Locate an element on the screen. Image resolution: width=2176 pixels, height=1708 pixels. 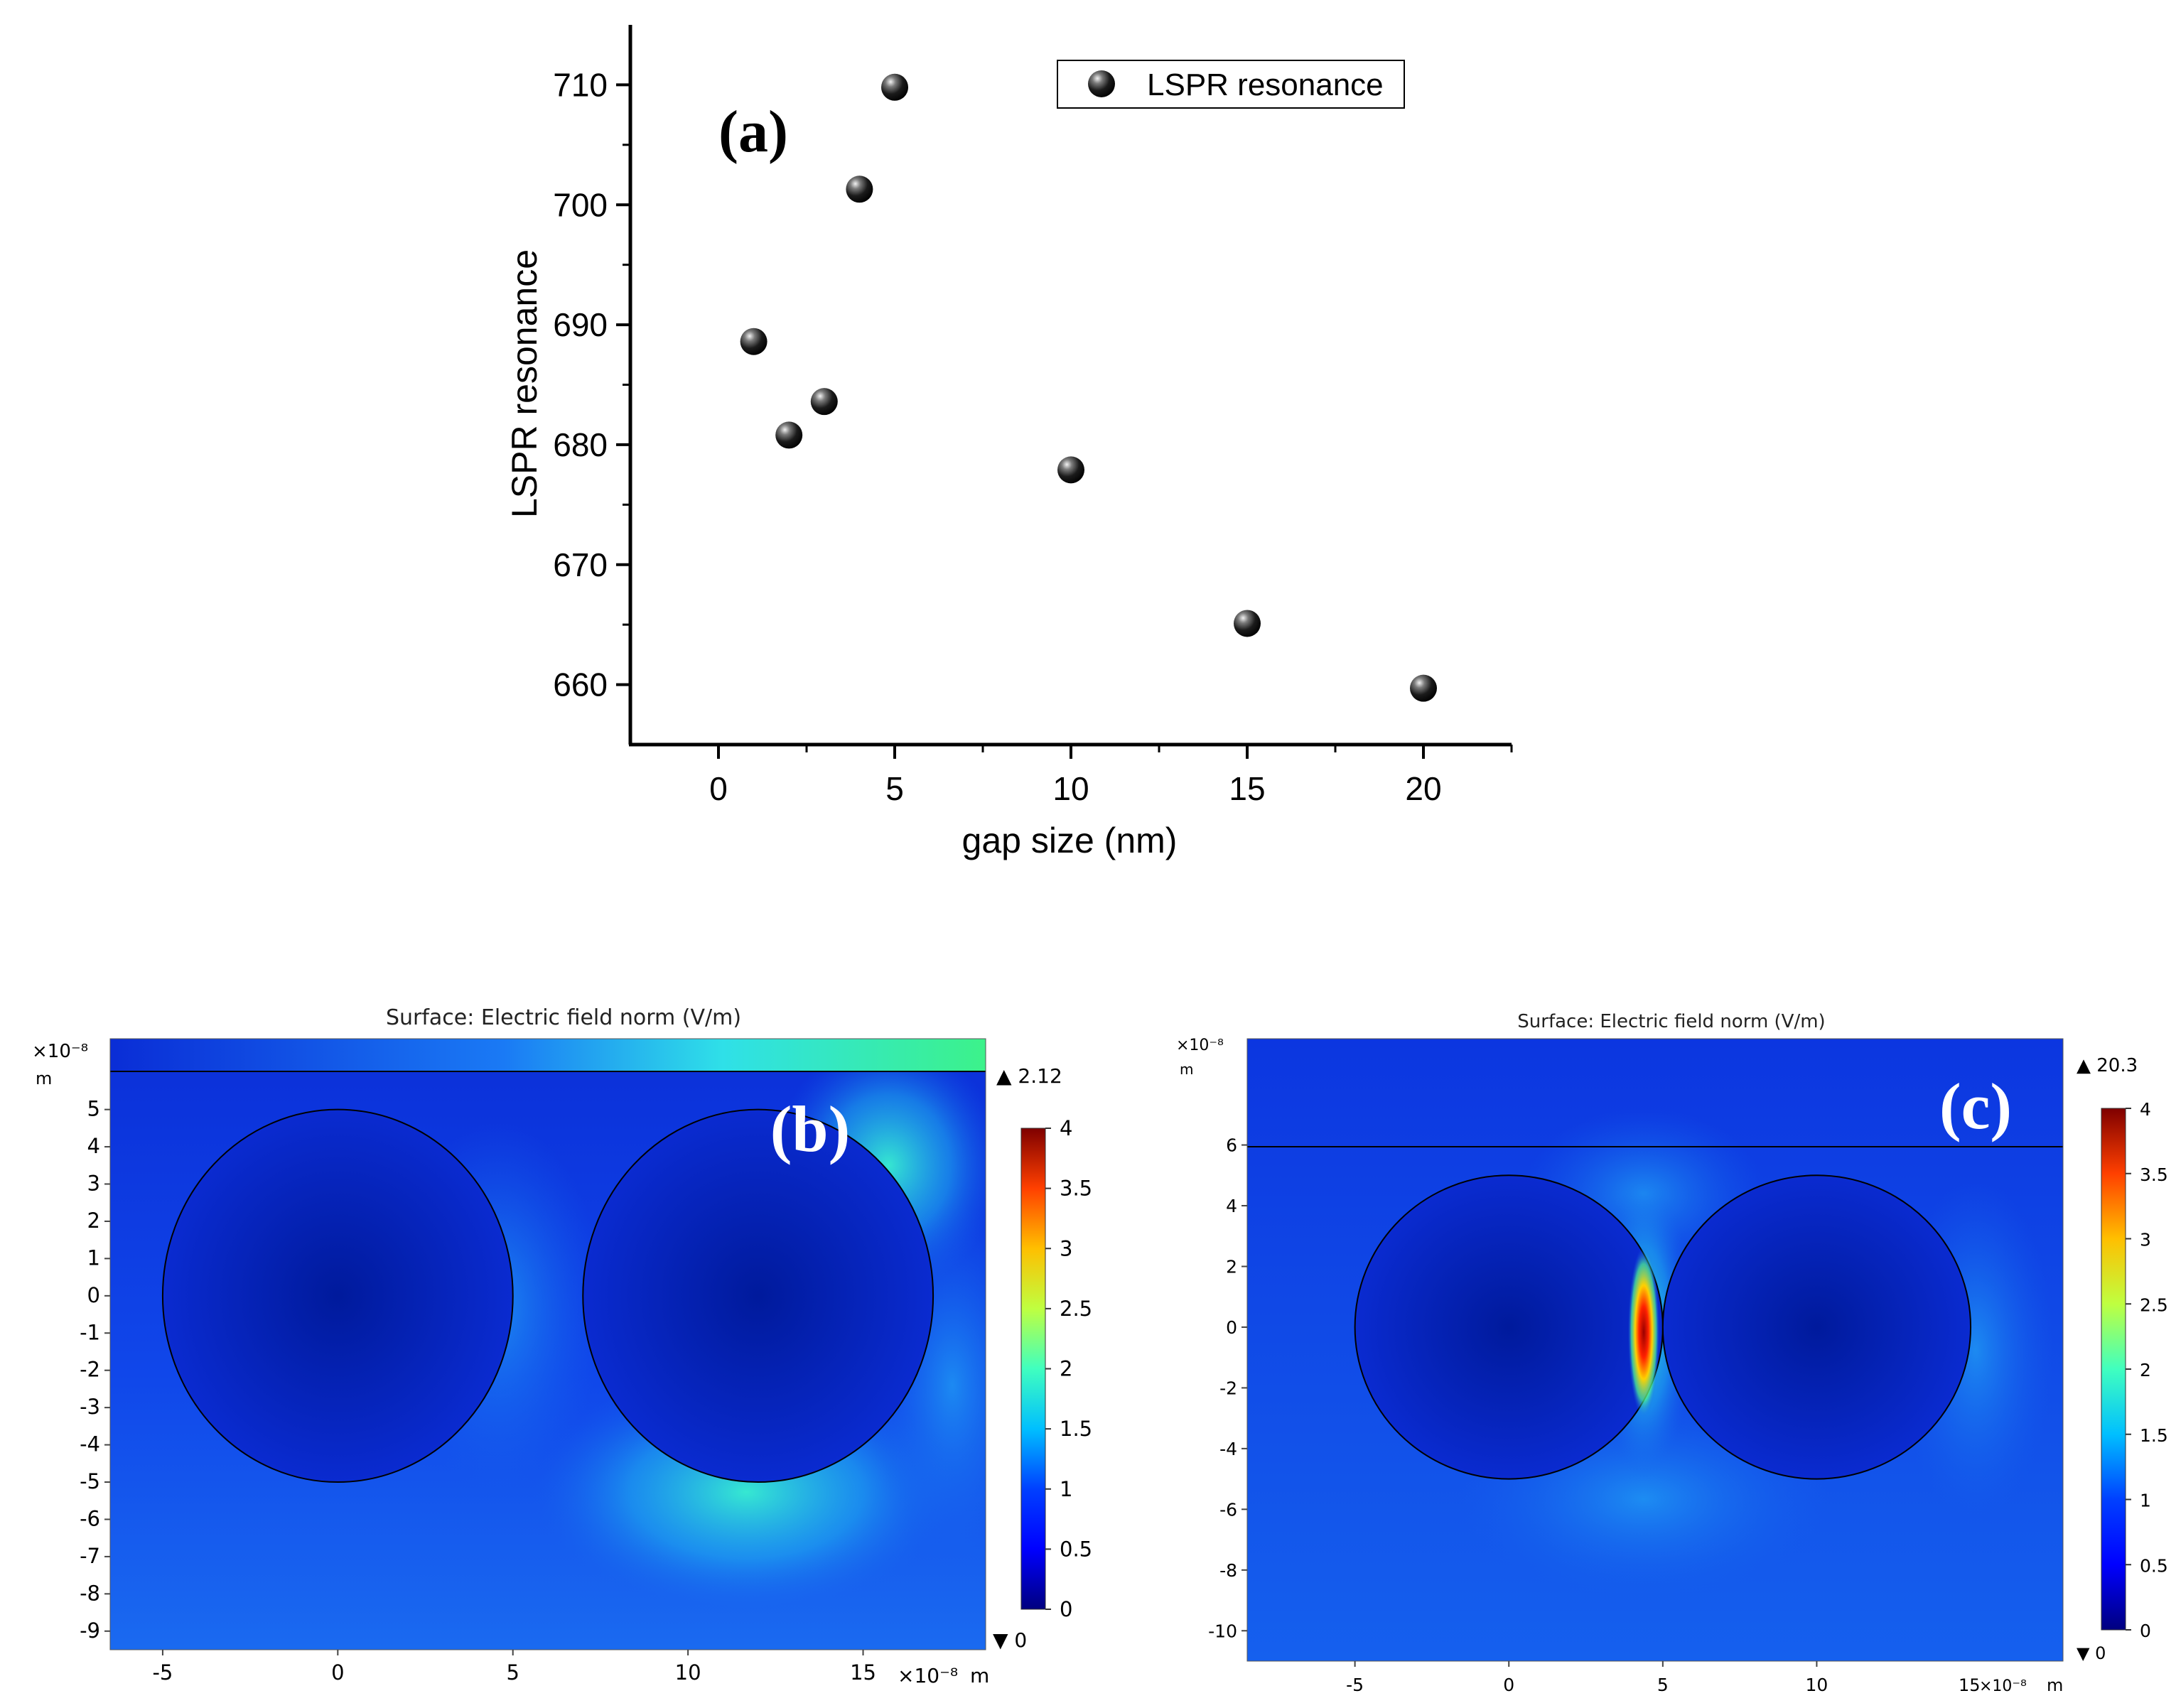
y-tick-label-b: -9 is located at coordinates (90, 1630).